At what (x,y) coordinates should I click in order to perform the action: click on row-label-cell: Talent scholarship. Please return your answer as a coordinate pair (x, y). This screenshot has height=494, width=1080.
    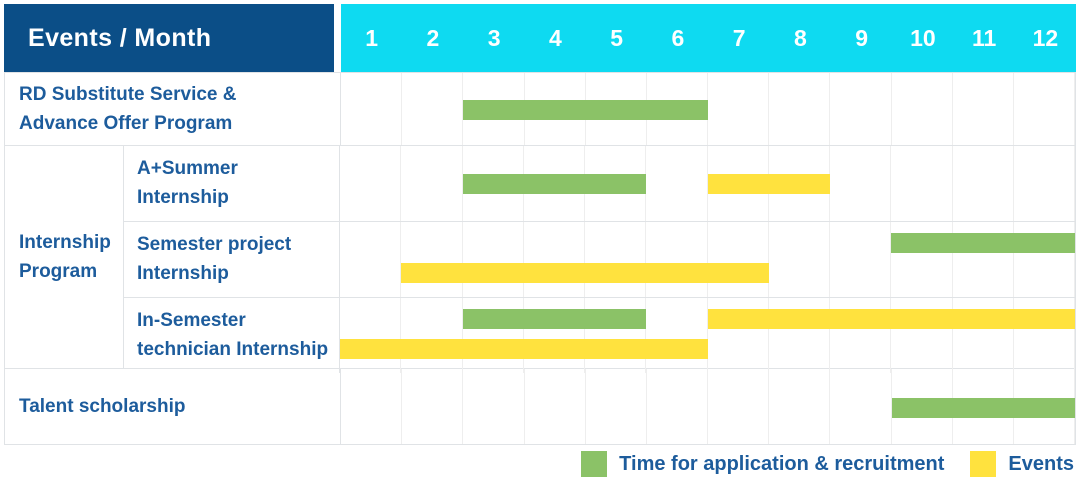
    Looking at the image, I should click on (173, 406).